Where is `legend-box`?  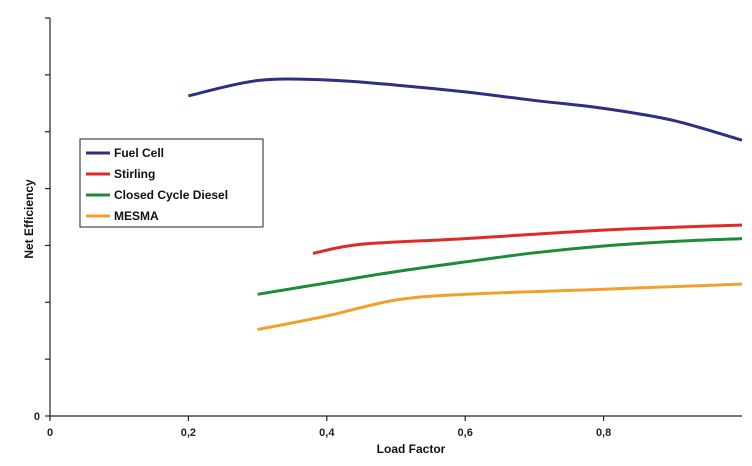
legend-box is located at coordinates (171, 183).